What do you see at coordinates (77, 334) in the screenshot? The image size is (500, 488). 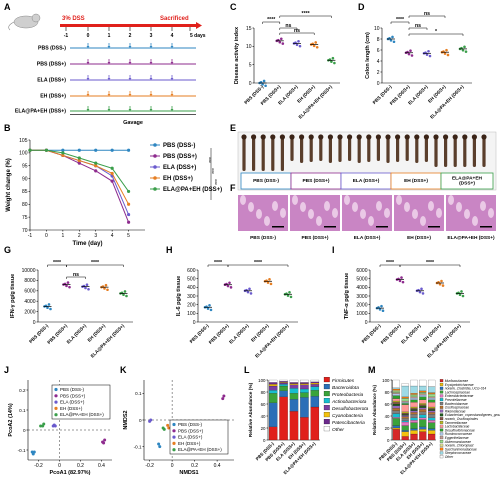 I see `panel-g-category-label: ELA (DSS+)` at bounding box center [77, 334].